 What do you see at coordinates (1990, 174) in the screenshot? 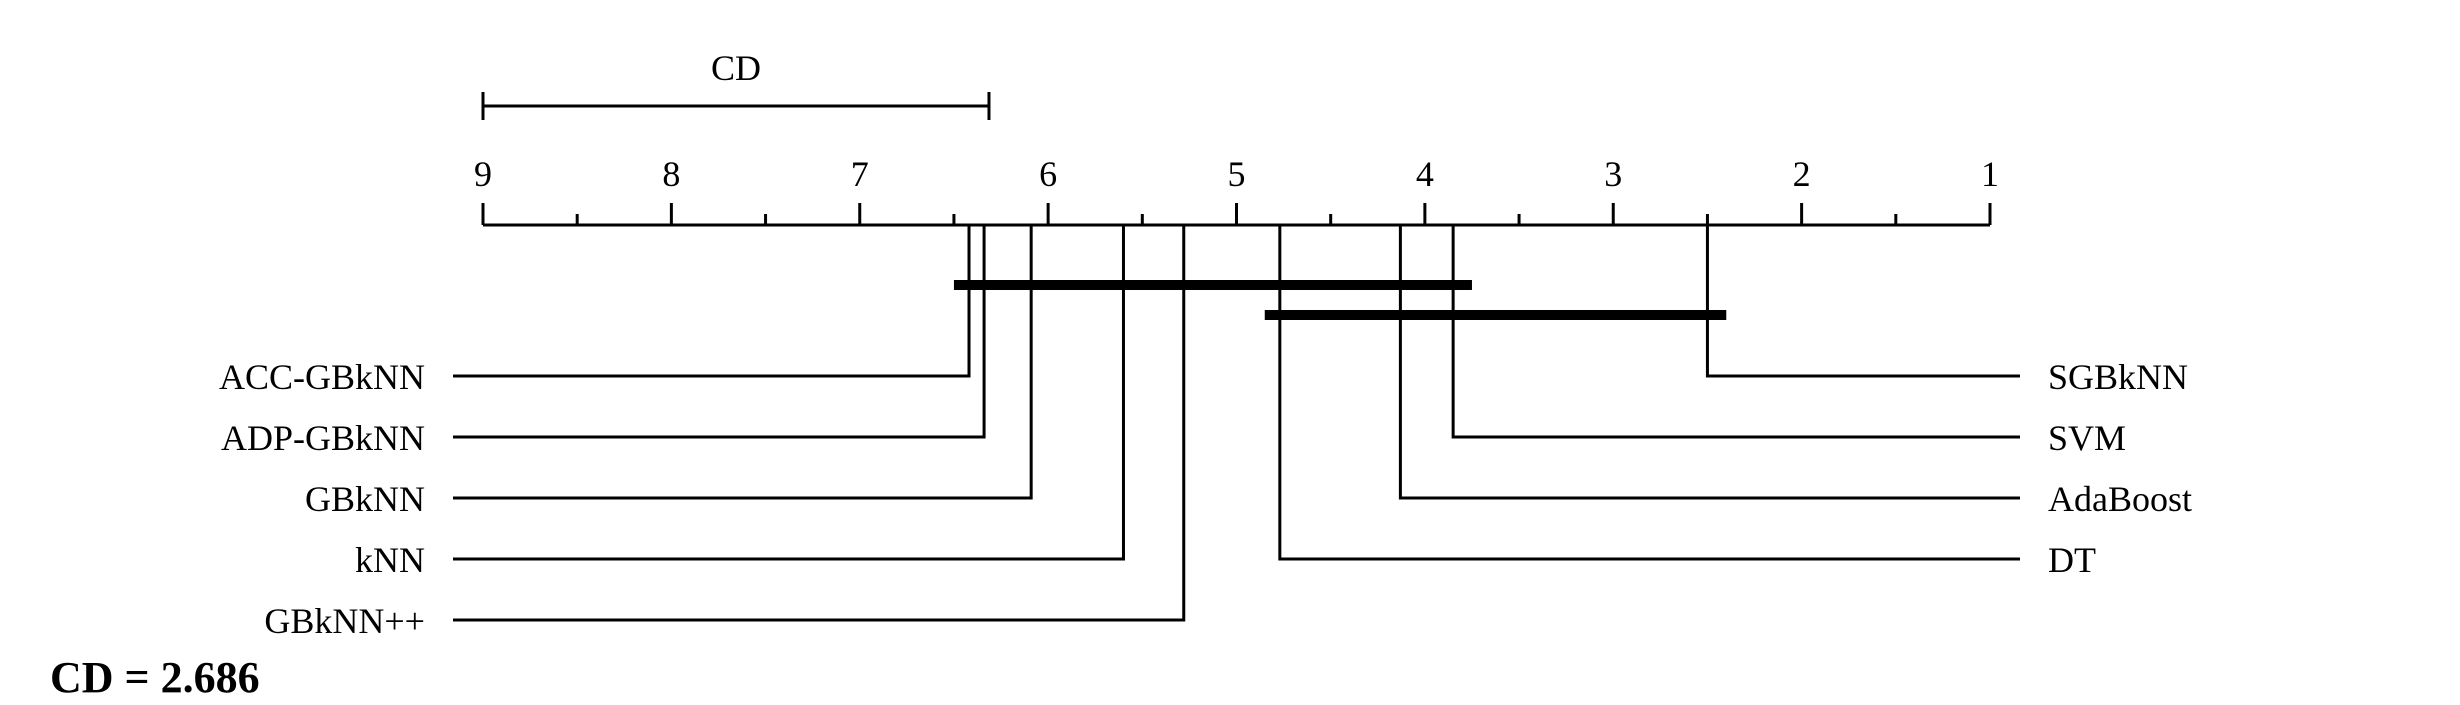
I see `tick-label: 1` at bounding box center [1990, 174].